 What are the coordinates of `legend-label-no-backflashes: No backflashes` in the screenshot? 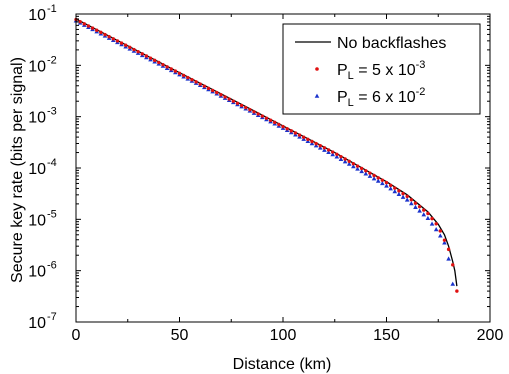 It's located at (391, 43).